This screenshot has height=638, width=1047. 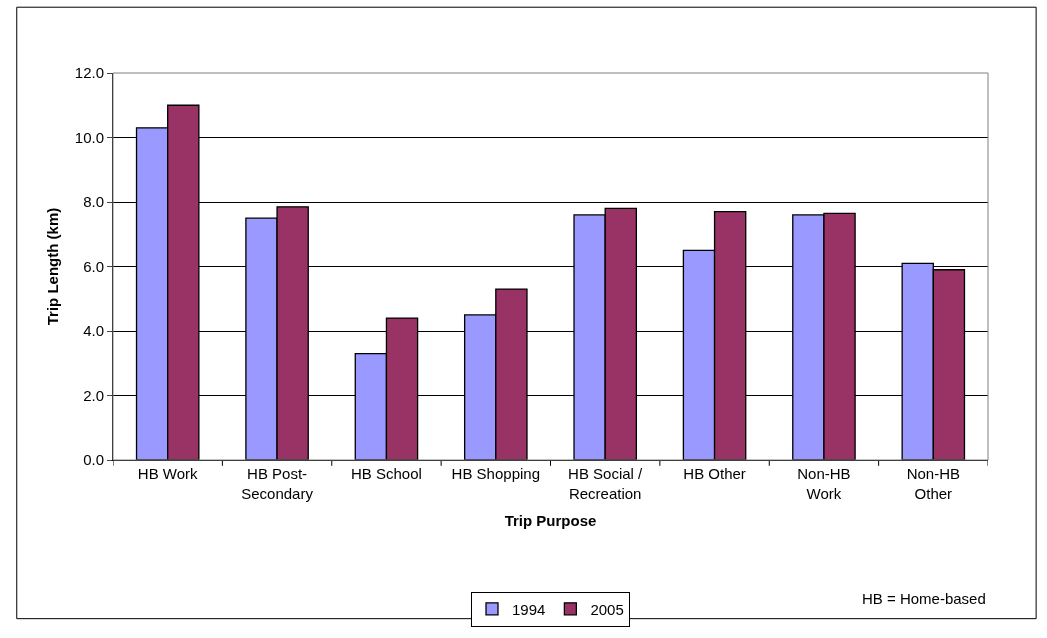 I want to click on y-tick-label: 8.0, so click(x=93, y=202).